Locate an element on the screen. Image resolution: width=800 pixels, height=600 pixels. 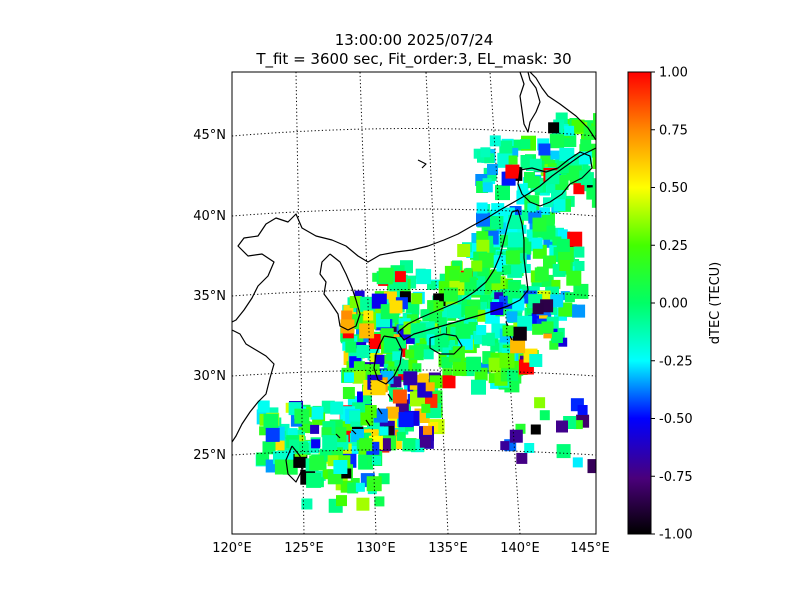
lat-label-35: 35°N is located at coordinates (209, 296).